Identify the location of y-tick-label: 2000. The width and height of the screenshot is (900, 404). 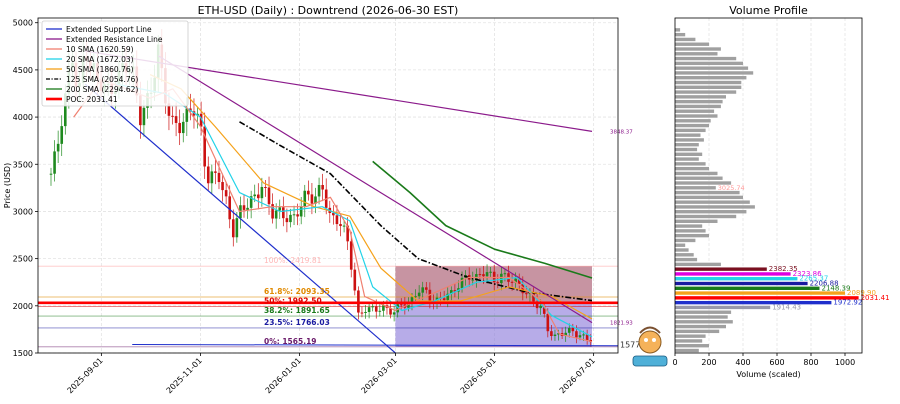
(23, 306).